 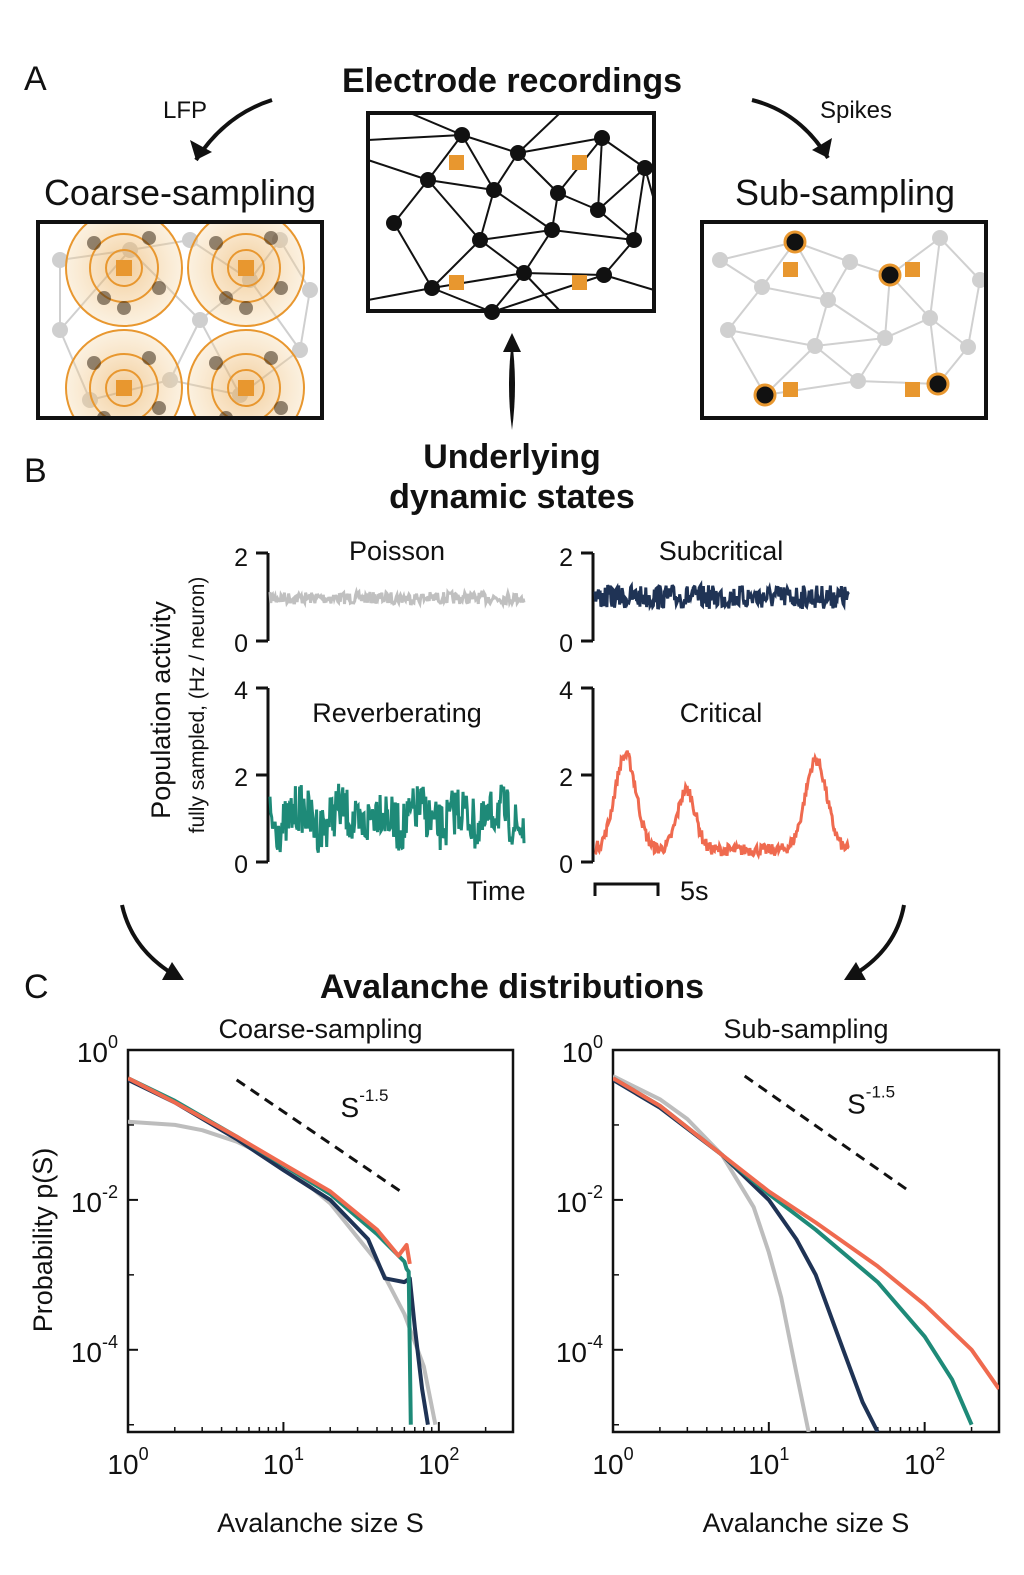 What do you see at coordinates (124, 373) in the screenshot?
I see `lfp-electrode` at bounding box center [124, 373].